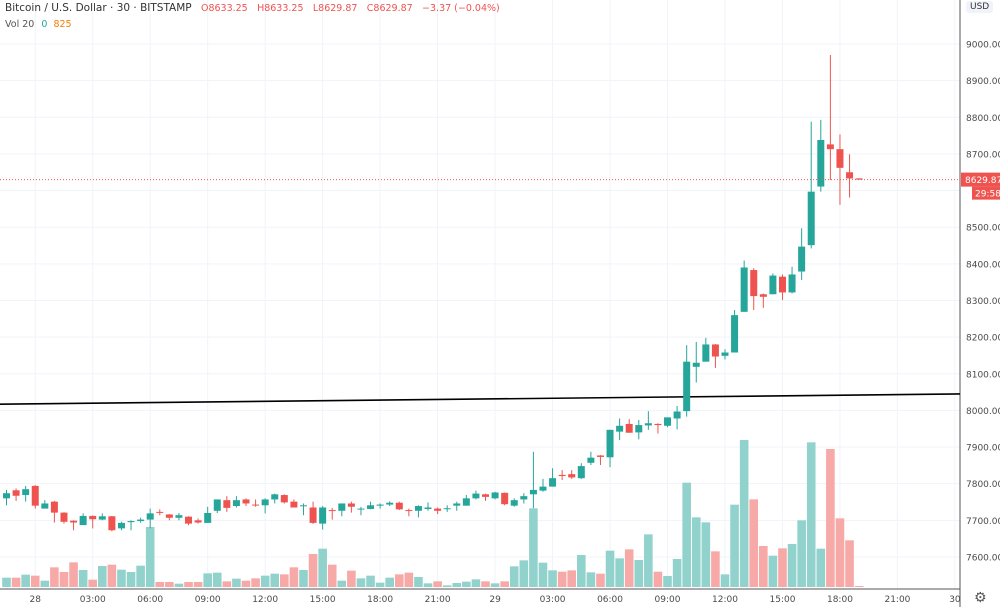 This screenshot has height=607, width=1000. I want to click on time-tick-label: 15:00, so click(323, 600).